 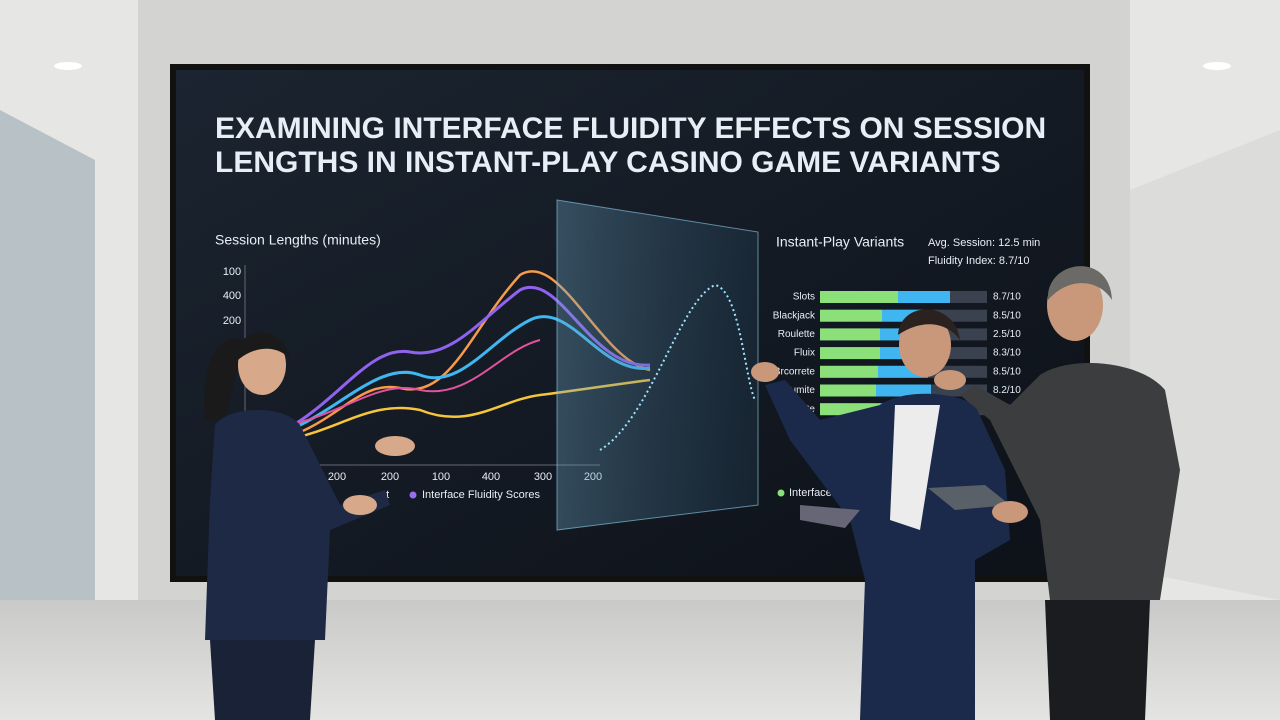 What do you see at coordinates (47, 360) in the screenshot?
I see `glass-wall` at bounding box center [47, 360].